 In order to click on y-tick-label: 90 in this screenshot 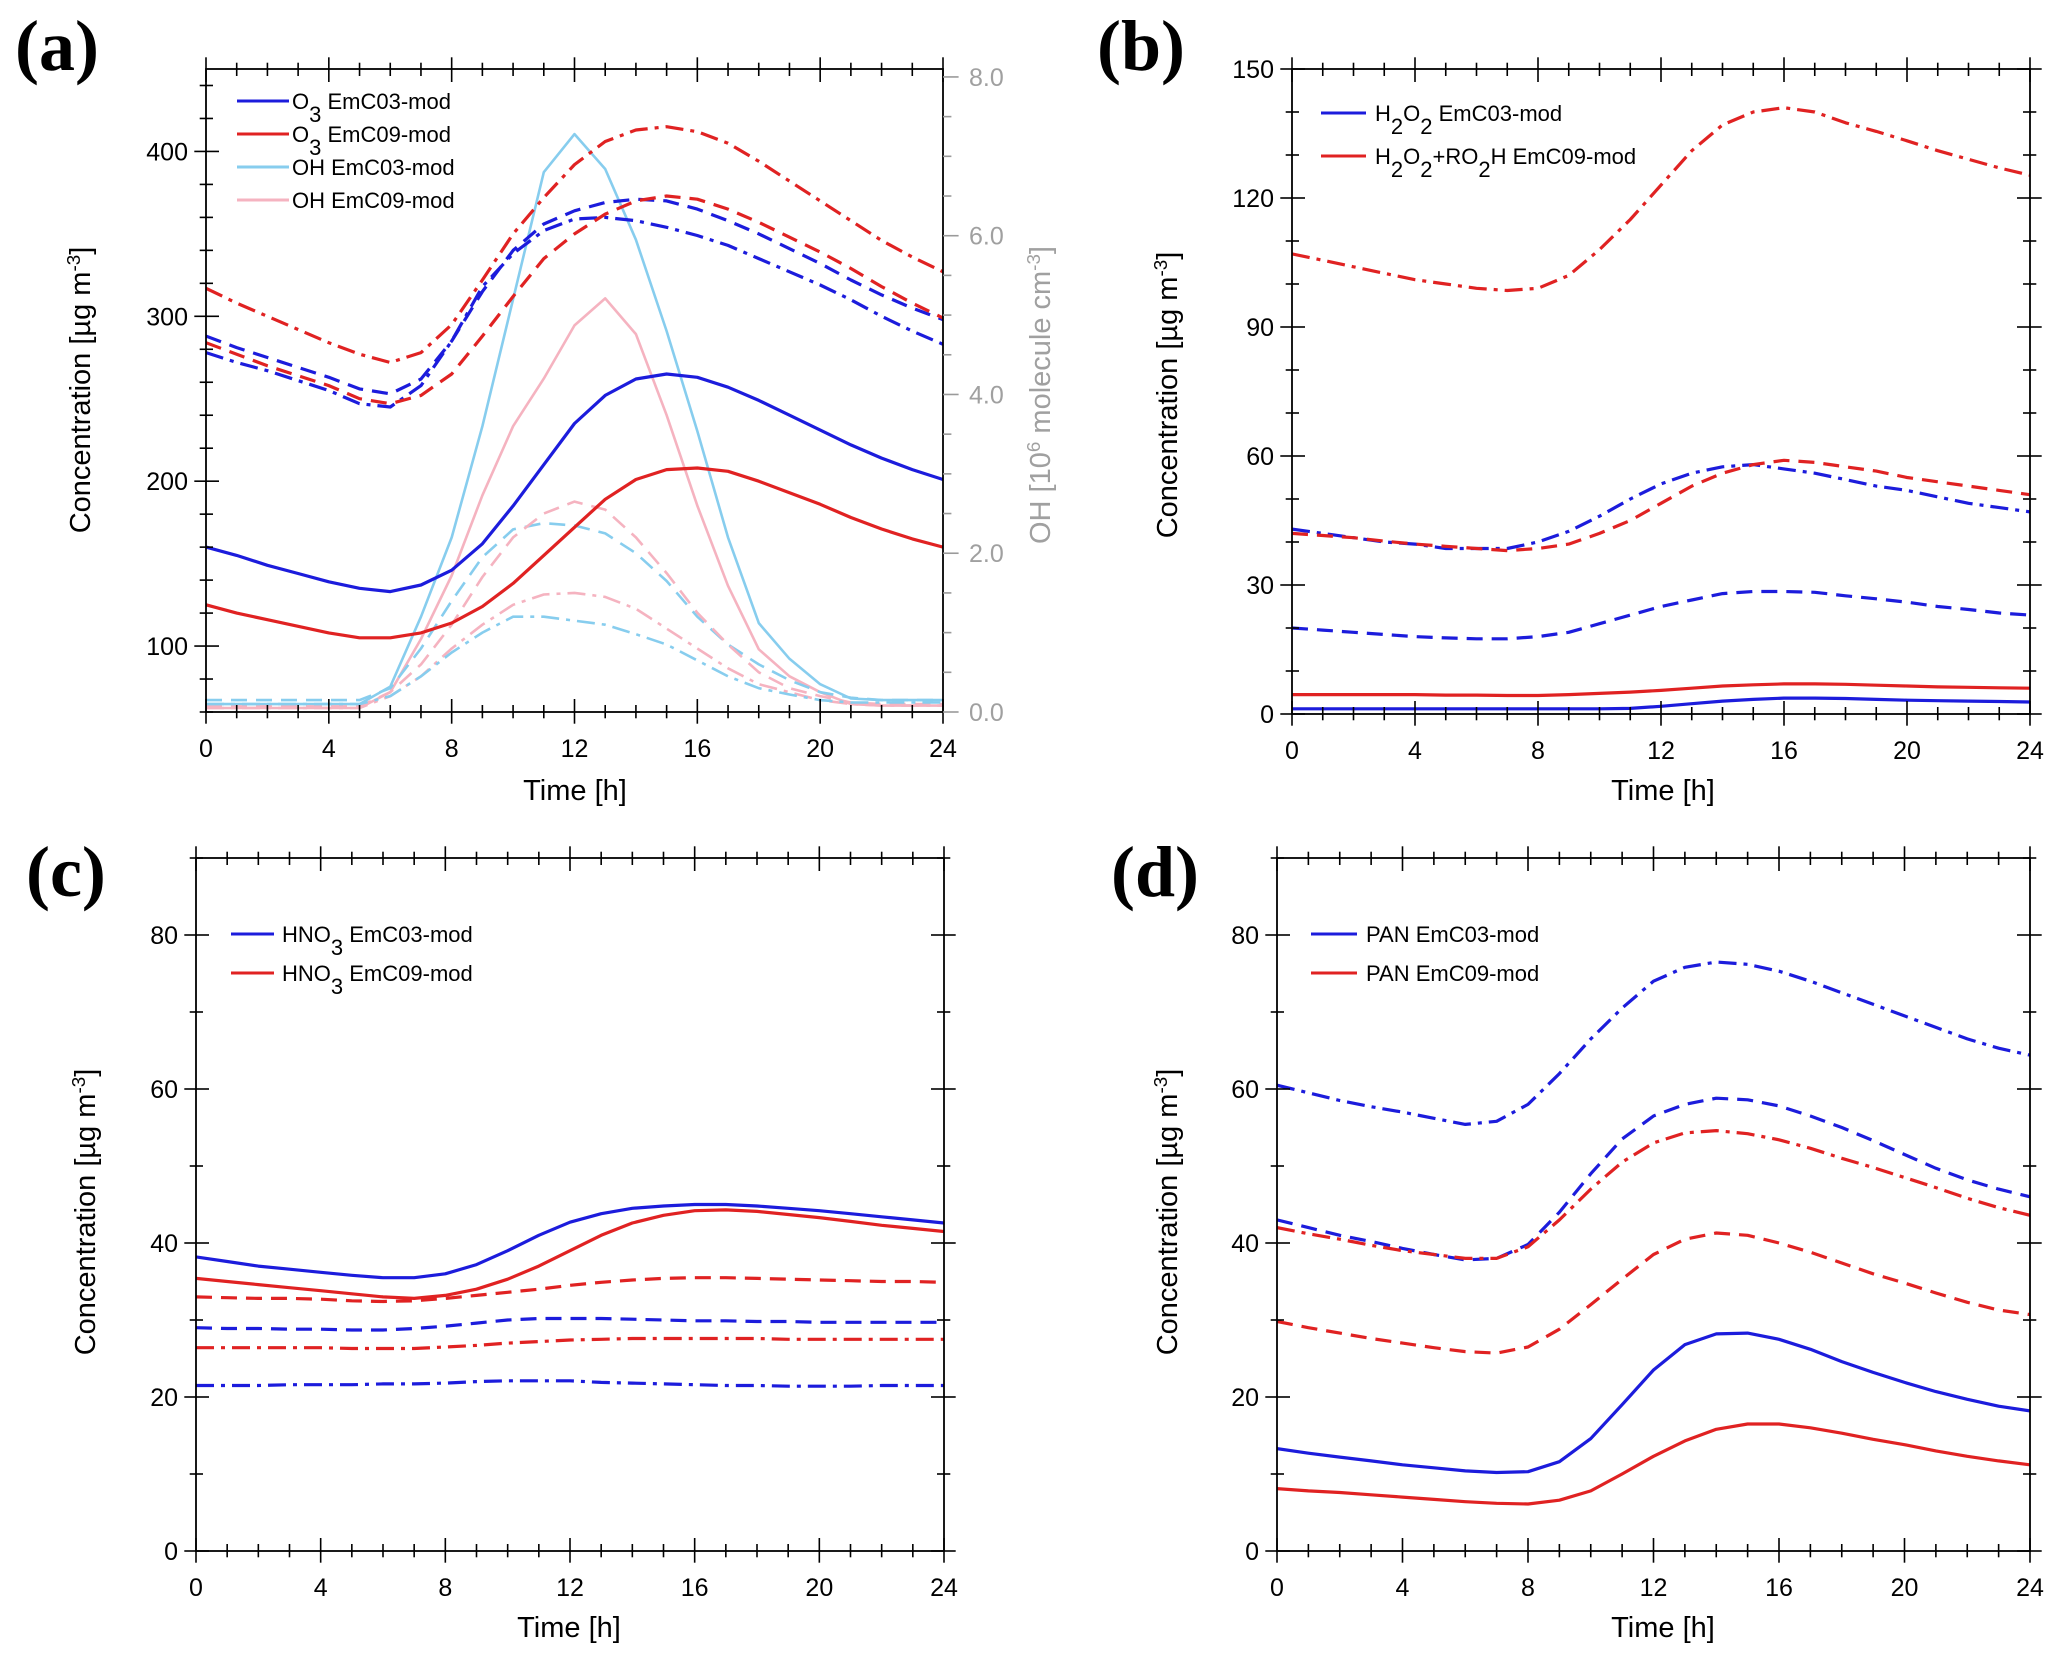, I will do `click(1260, 328)`.